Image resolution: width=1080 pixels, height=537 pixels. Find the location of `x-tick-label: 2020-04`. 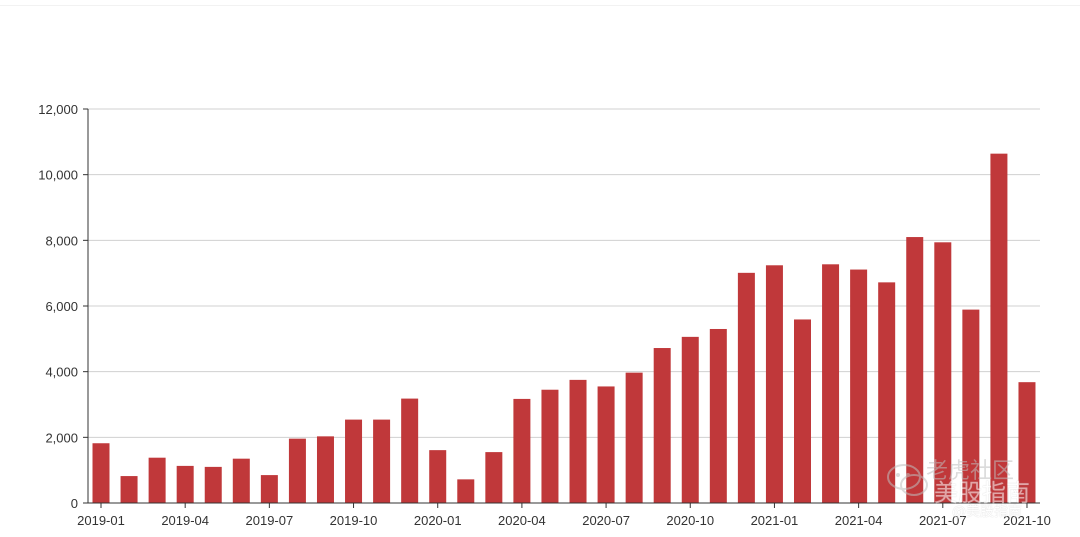

x-tick-label: 2020-04 is located at coordinates (522, 520).